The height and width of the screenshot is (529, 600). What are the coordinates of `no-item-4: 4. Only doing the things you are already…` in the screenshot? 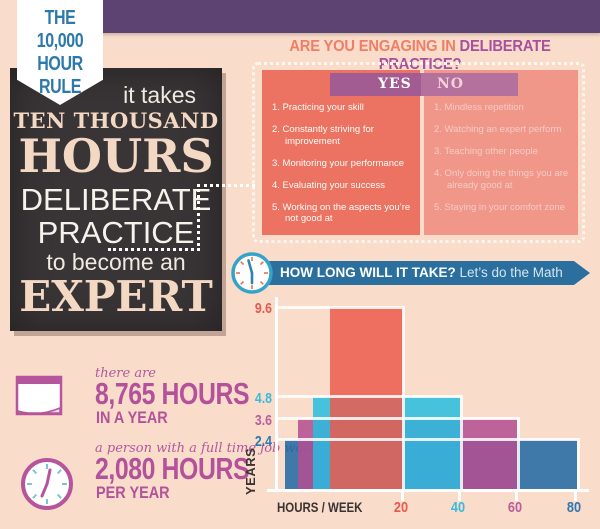 It's located at (501, 179).